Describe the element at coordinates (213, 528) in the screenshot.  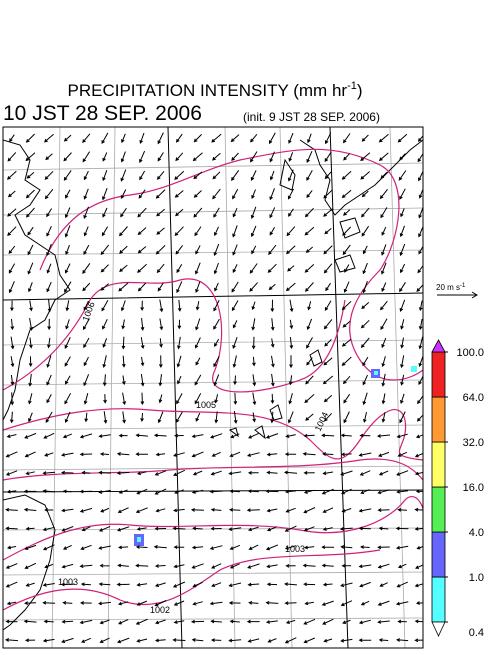
I see `isobar` at that location.